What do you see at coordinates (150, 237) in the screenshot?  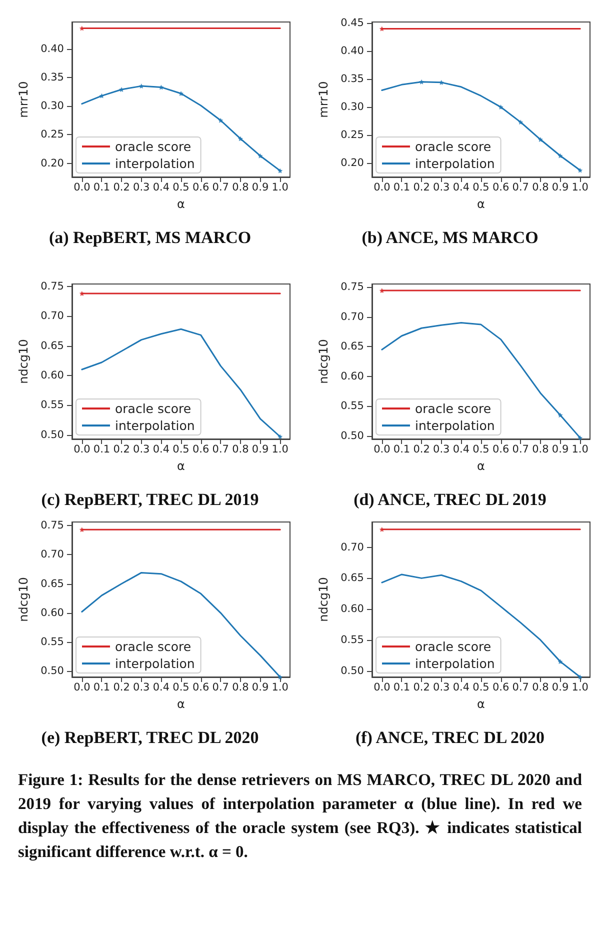 I see `text: (a) RepBERT, MS MARCO` at bounding box center [150, 237].